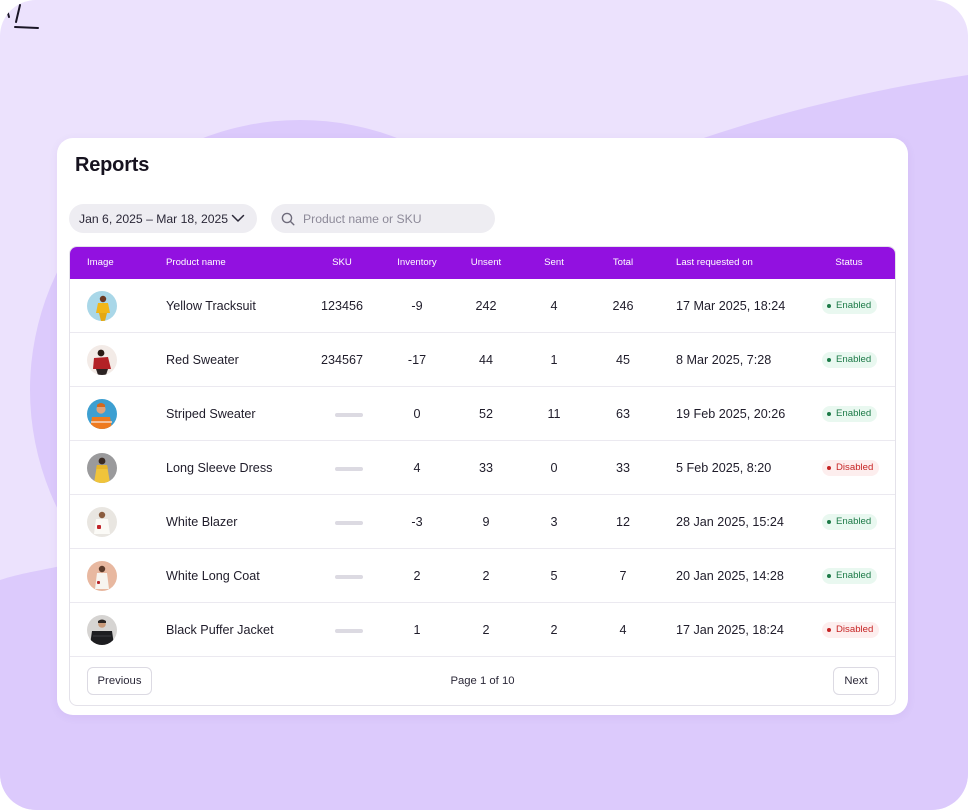 The width and height of the screenshot is (968, 810). What do you see at coordinates (417, 414) in the screenshot?
I see `inventory-value: 0` at bounding box center [417, 414].